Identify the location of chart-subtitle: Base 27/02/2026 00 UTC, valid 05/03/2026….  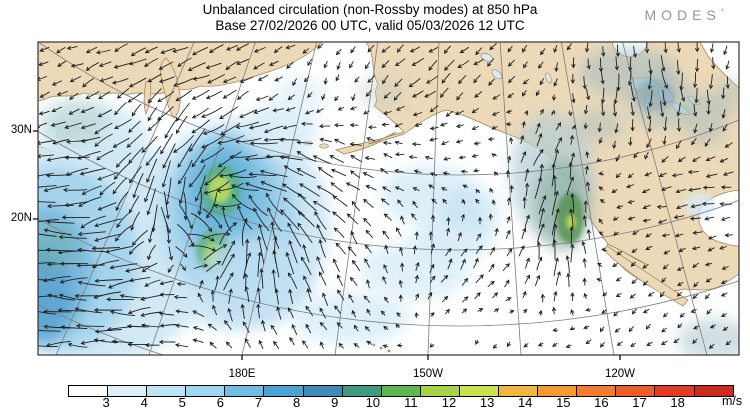
(370, 25).